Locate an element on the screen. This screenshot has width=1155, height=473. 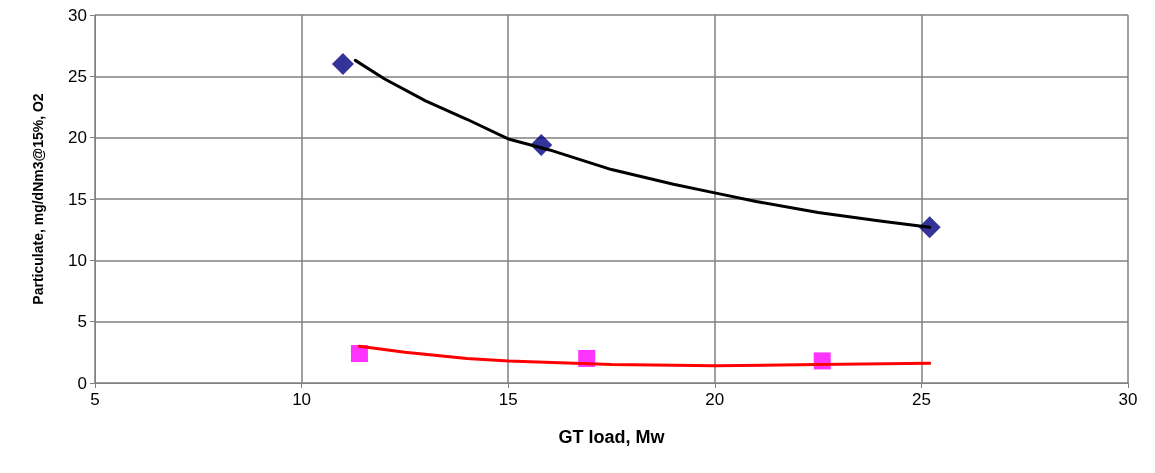
x-tick-label: 5 is located at coordinates (95, 399).